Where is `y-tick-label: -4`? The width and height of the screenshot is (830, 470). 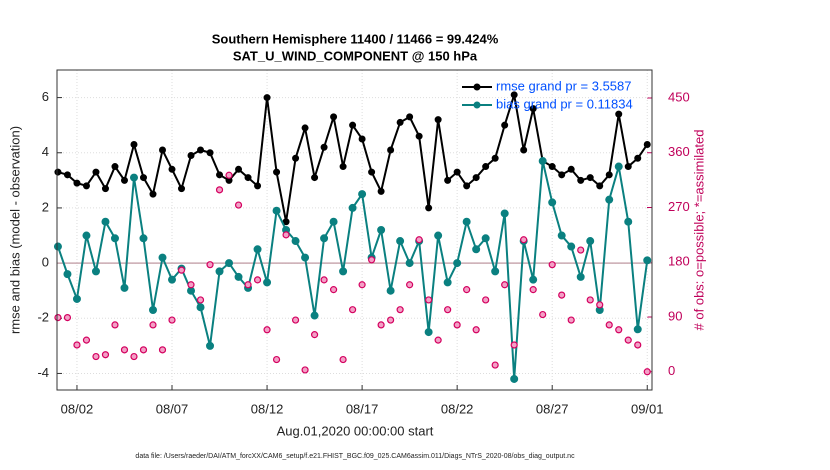
y-tick-label: -4 is located at coordinates (43, 372).